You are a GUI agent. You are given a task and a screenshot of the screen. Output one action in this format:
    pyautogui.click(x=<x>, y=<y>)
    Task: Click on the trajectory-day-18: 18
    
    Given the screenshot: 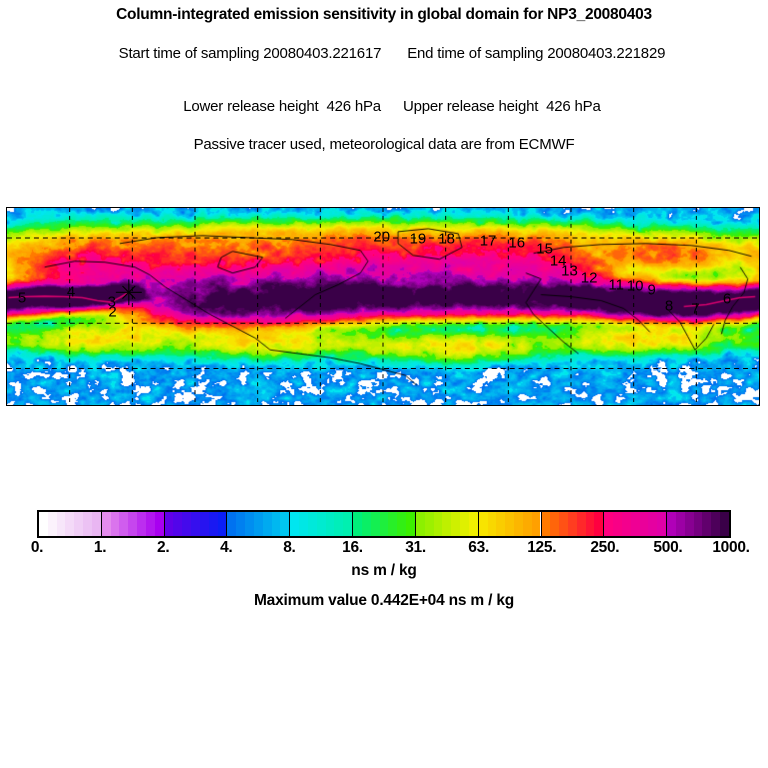 What is the action you would take?
    pyautogui.click(x=446, y=239)
    